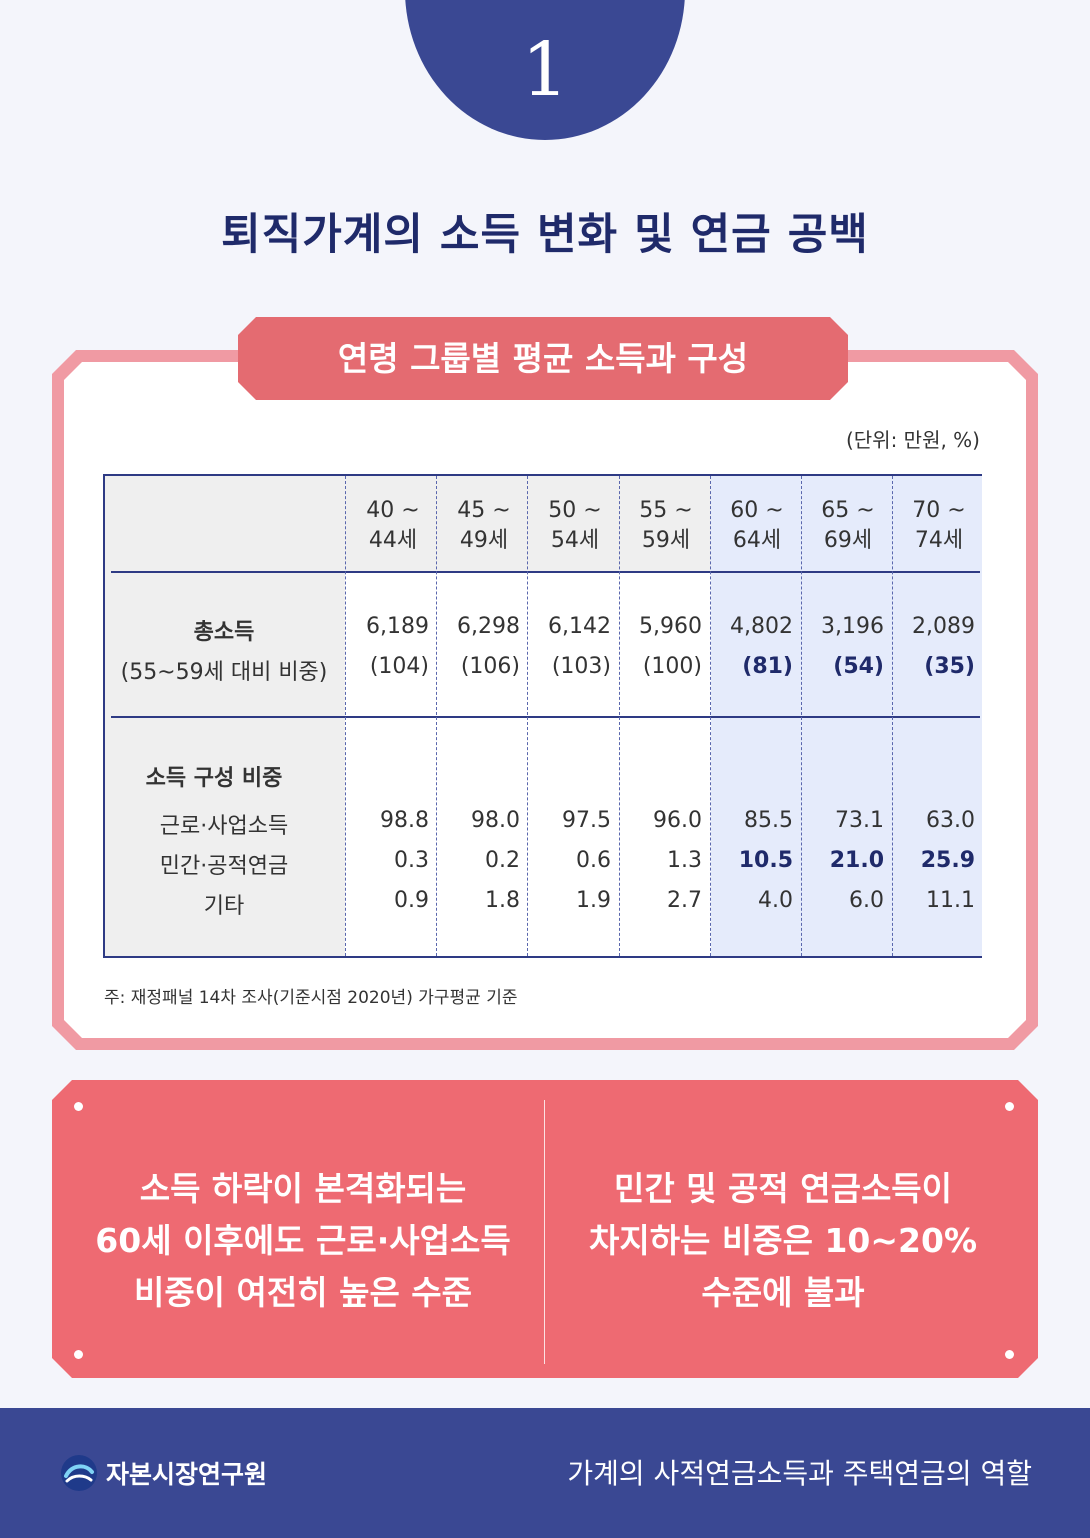 The height and width of the screenshot is (1538, 1090). Describe the element at coordinates (859, 820) in the screenshot. I see `composition-cell: 73.1` at that location.